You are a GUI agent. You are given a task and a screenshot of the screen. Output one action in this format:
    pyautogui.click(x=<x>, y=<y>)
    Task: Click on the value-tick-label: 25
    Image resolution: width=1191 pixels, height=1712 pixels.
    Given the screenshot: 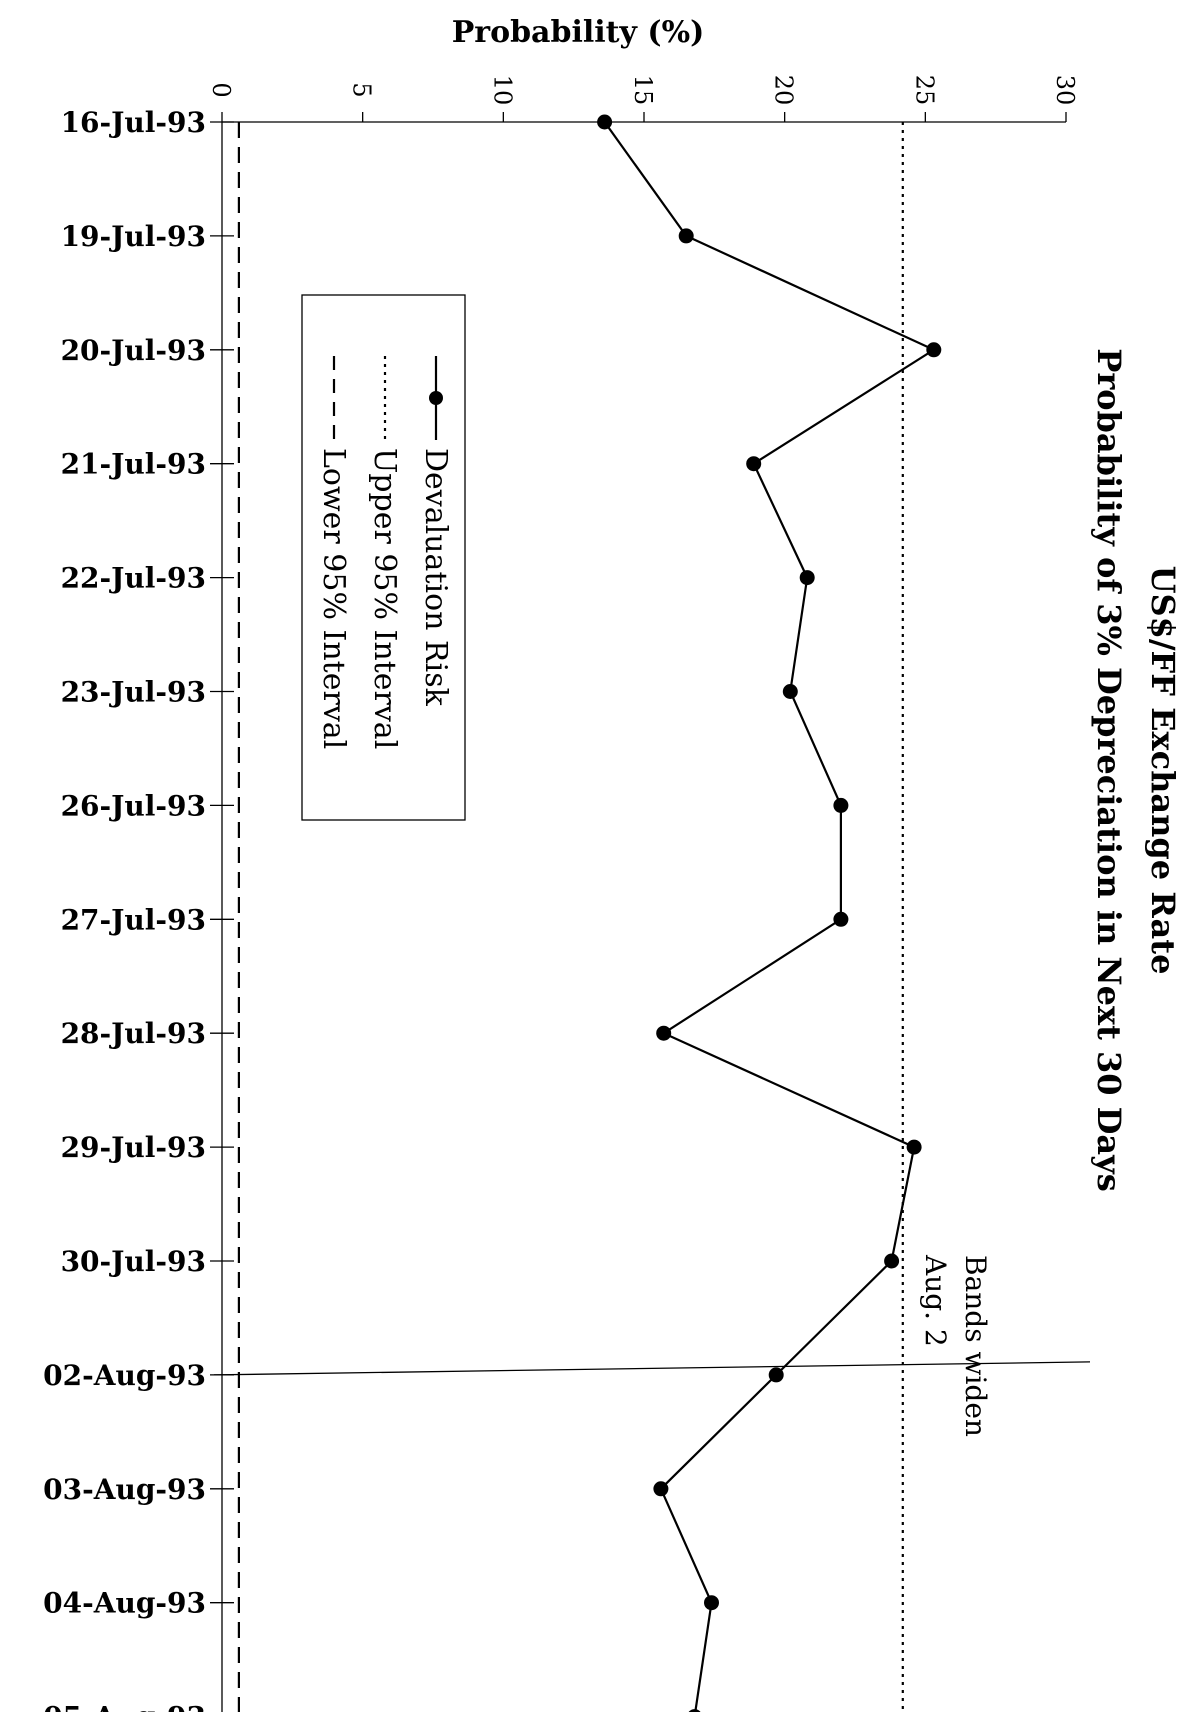 What is the action you would take?
    pyautogui.click(x=924, y=90)
    